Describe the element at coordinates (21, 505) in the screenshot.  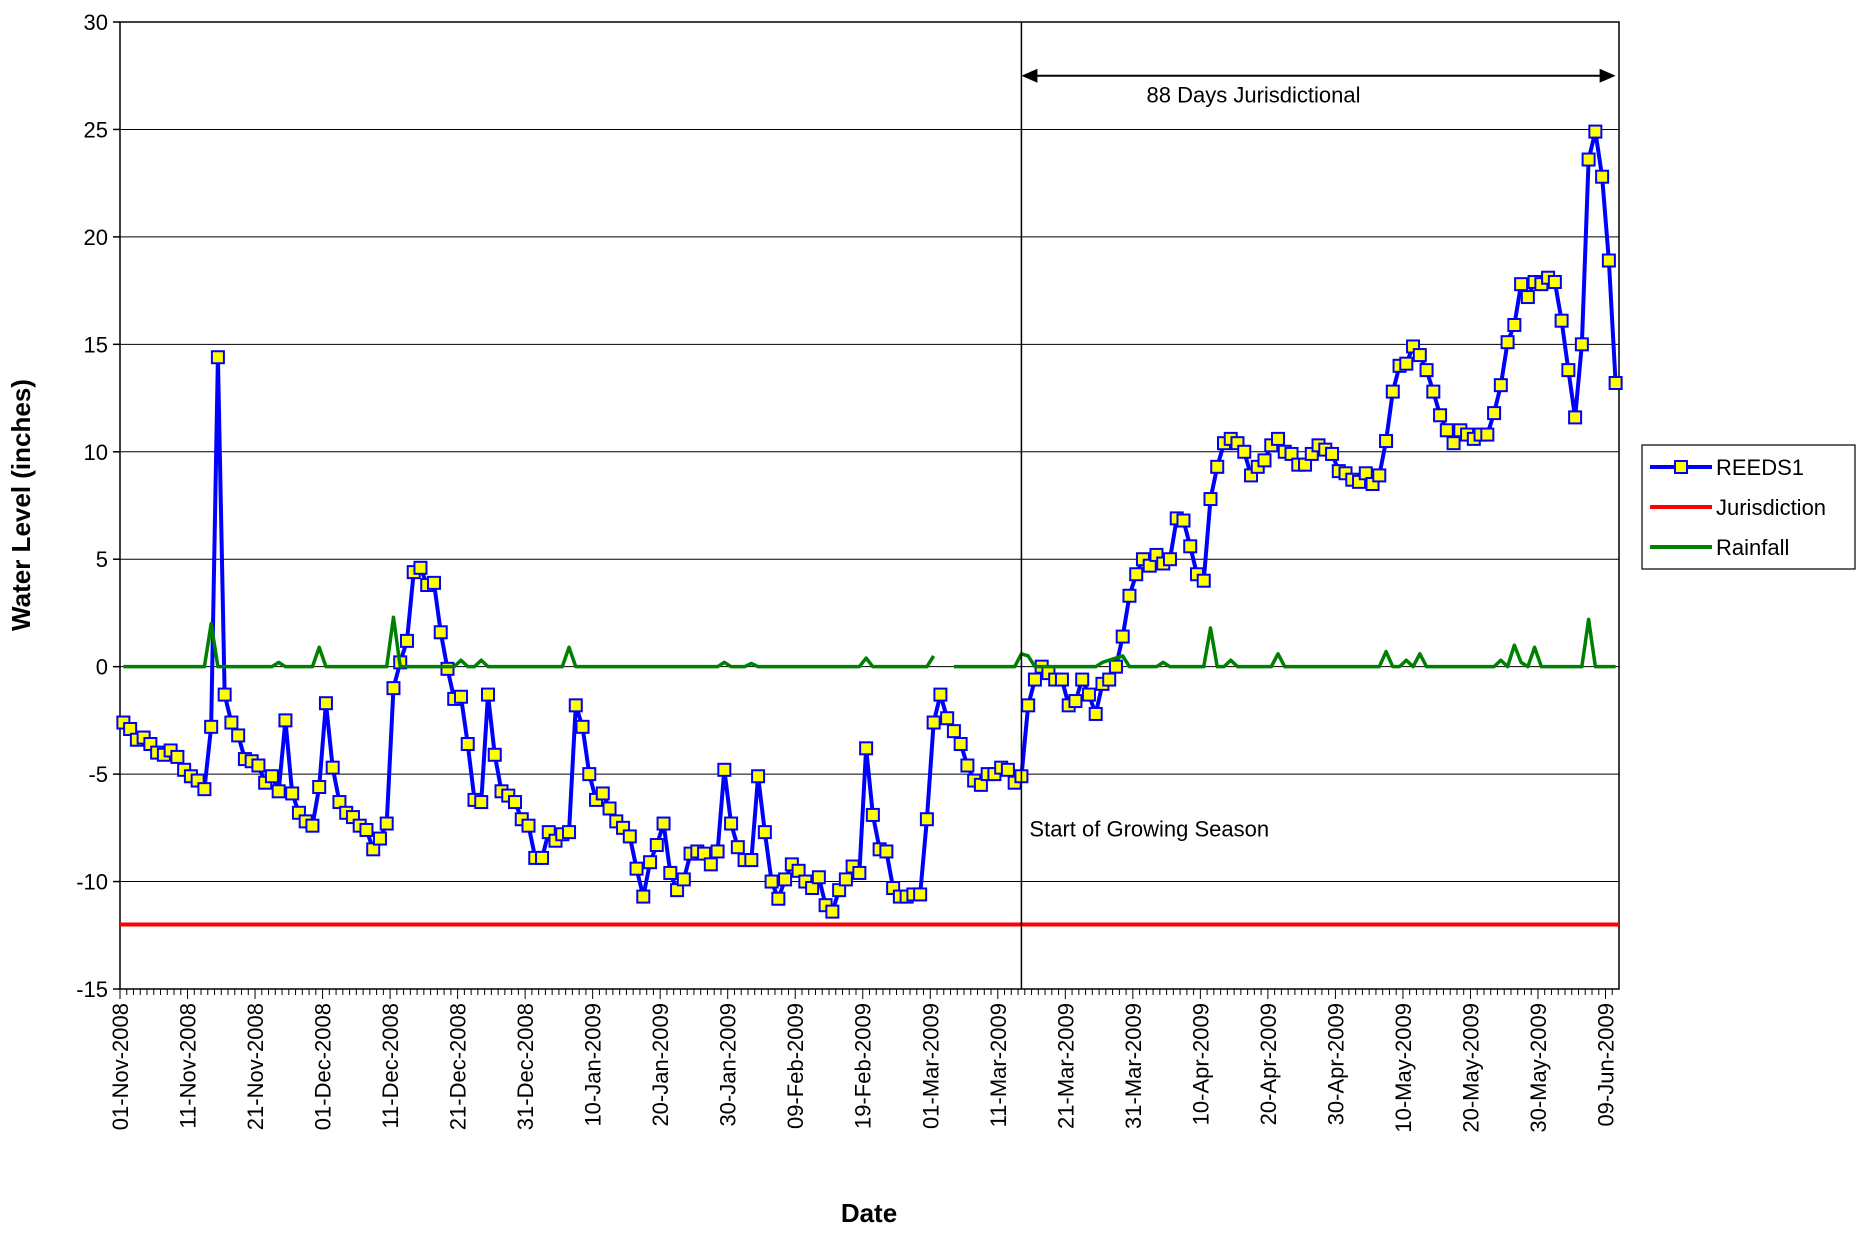
I see `y-axis-title: Water Level (inches)` at that location.